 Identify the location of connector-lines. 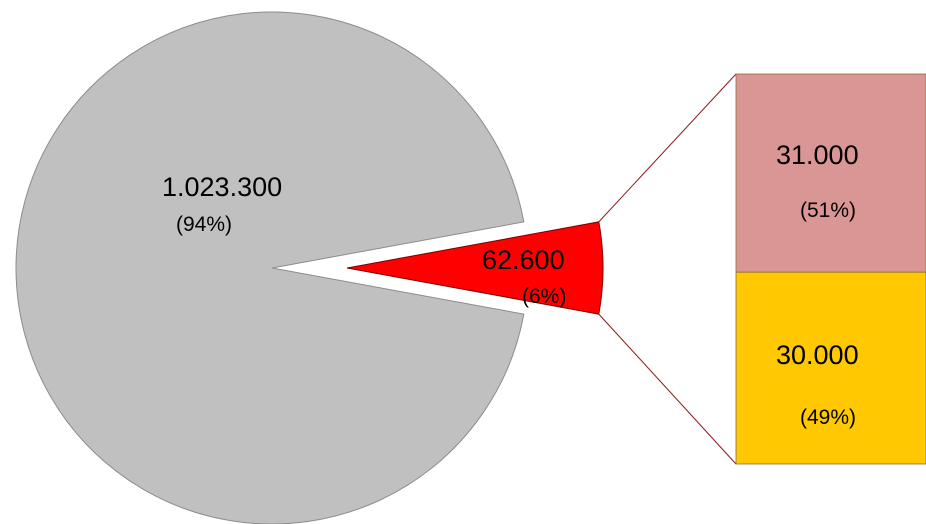
(667, 269).